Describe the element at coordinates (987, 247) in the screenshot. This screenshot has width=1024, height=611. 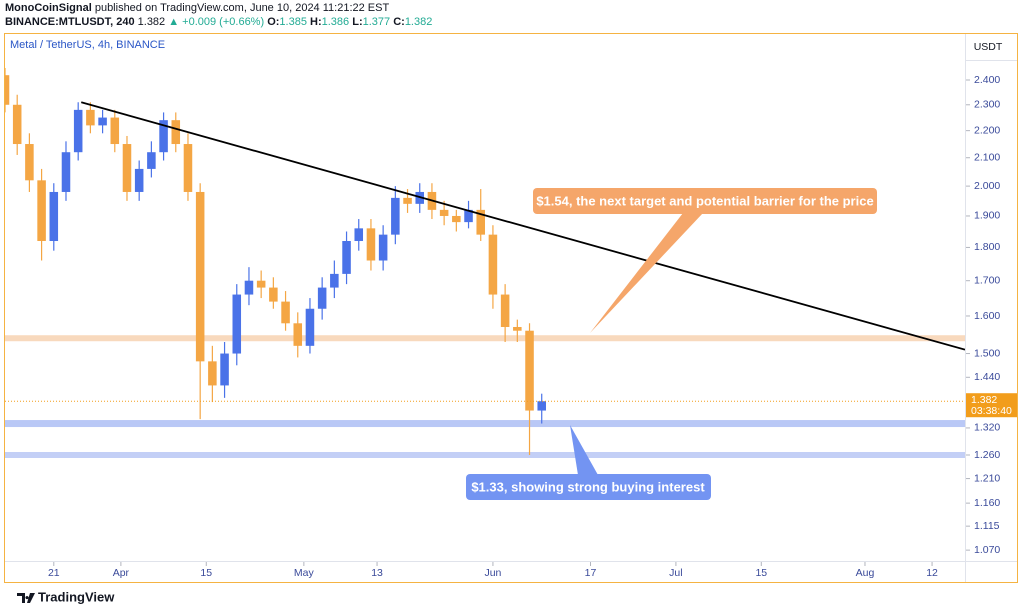
I see `y-tick-label: 1.800` at that location.